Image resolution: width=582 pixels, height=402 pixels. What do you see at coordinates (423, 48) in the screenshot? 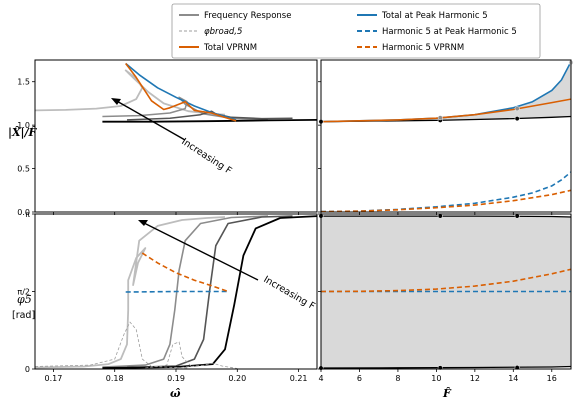
I see `legend-label-h5-vprnm: Harmonic 5 VPRNM` at bounding box center [423, 48].